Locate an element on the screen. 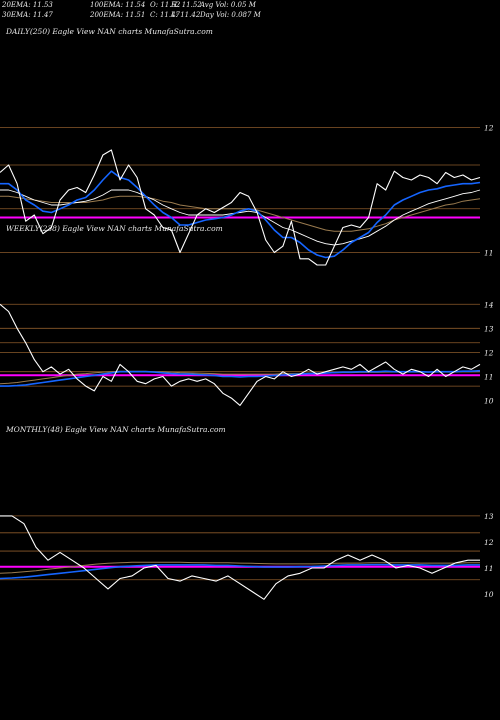 This screenshot has height=720, width=500. weekly-chart: 14 13 12 11 10 is located at coordinates (247, 353).